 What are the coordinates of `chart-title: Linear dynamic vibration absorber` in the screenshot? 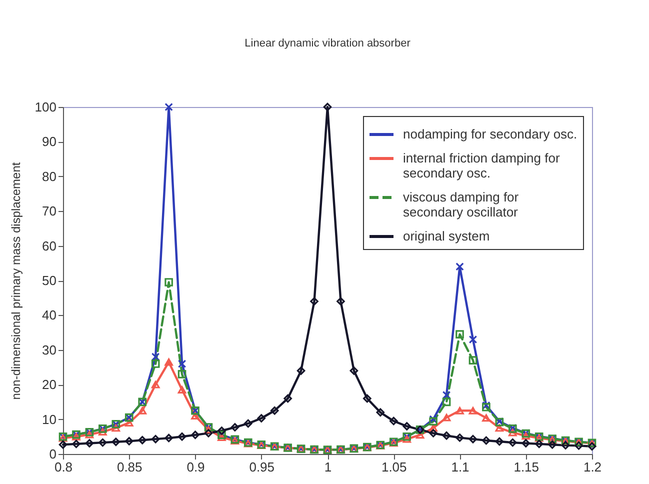 It's located at (327, 43).